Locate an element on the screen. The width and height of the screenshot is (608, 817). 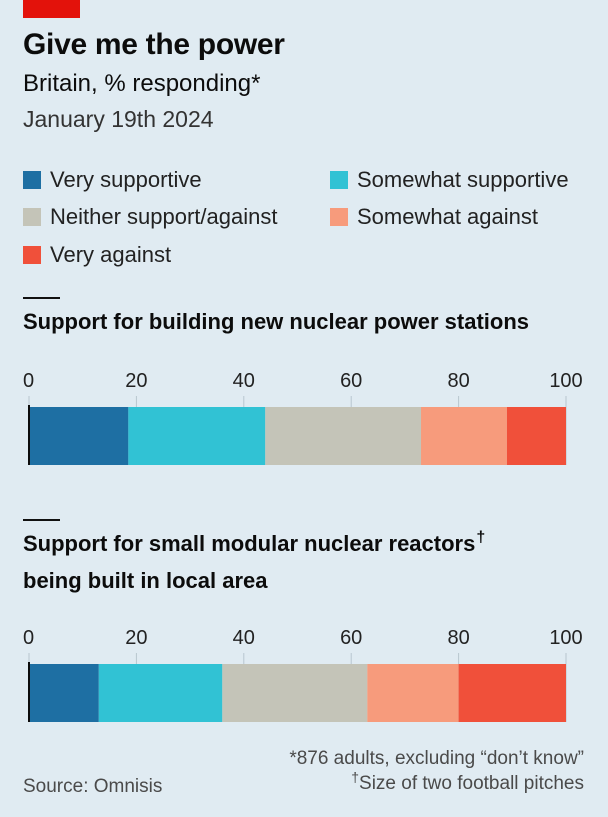
footnote-dagger-text: Size of two football pitches is located at coordinates (471, 783).